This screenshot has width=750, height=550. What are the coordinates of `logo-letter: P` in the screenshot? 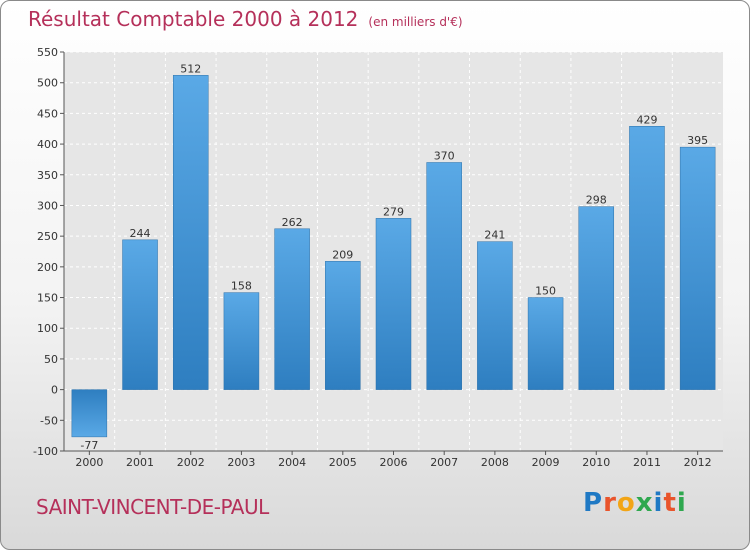 It's located at (593, 503).